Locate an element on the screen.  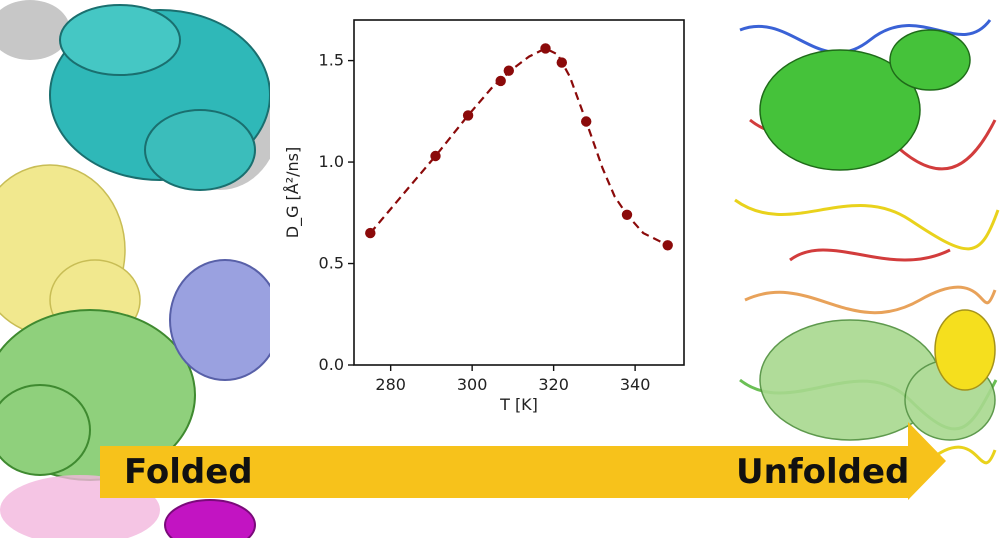
yellow-helix is located at coordinates (965, 350).